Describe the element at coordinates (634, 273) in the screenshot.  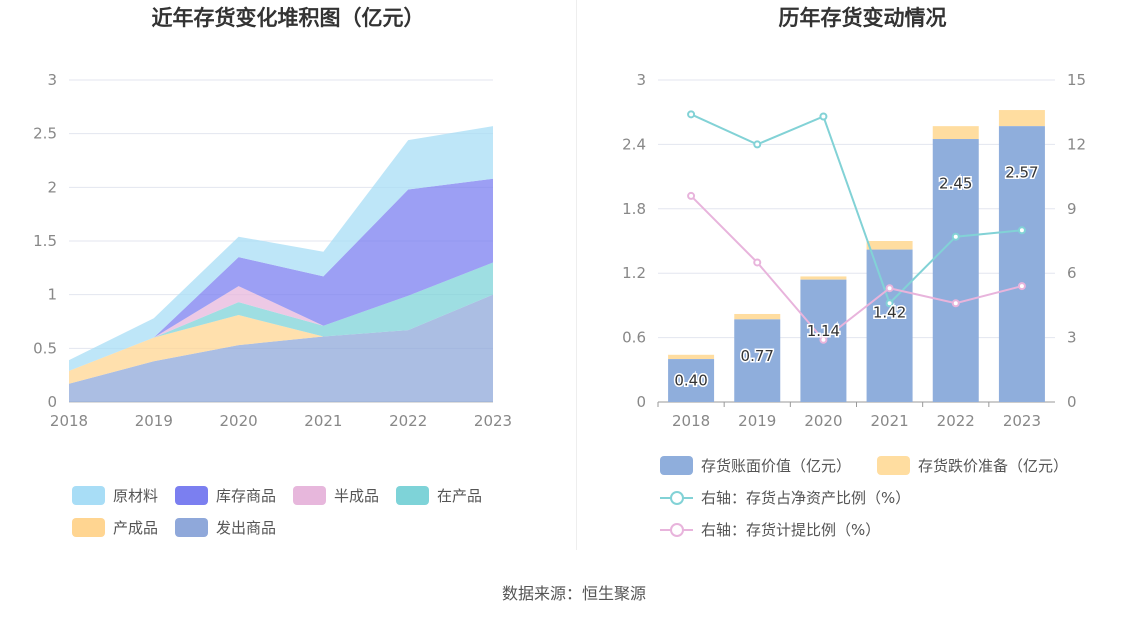
I see `y-tick-label: 1.2` at that location.